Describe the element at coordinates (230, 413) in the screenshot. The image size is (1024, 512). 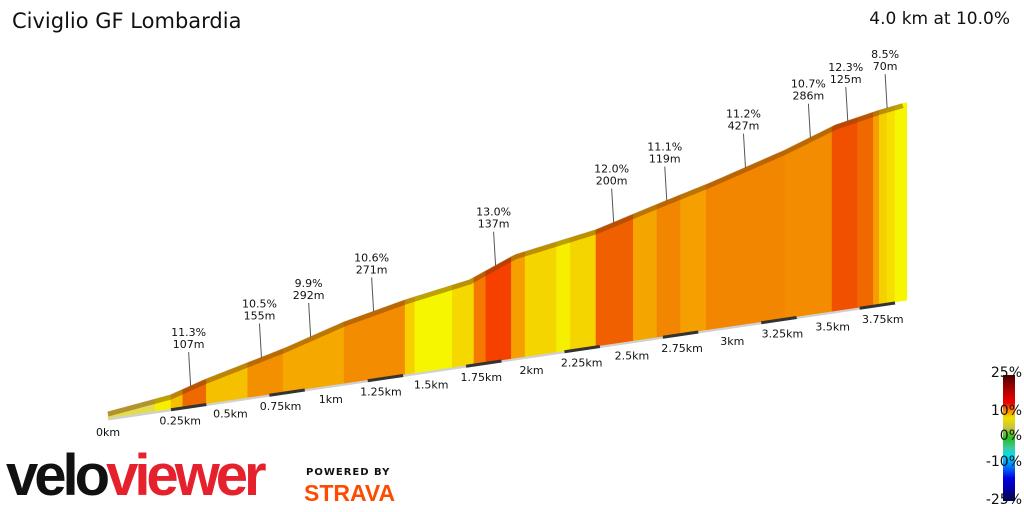
I see `x-tick-label: 0.5km` at that location.